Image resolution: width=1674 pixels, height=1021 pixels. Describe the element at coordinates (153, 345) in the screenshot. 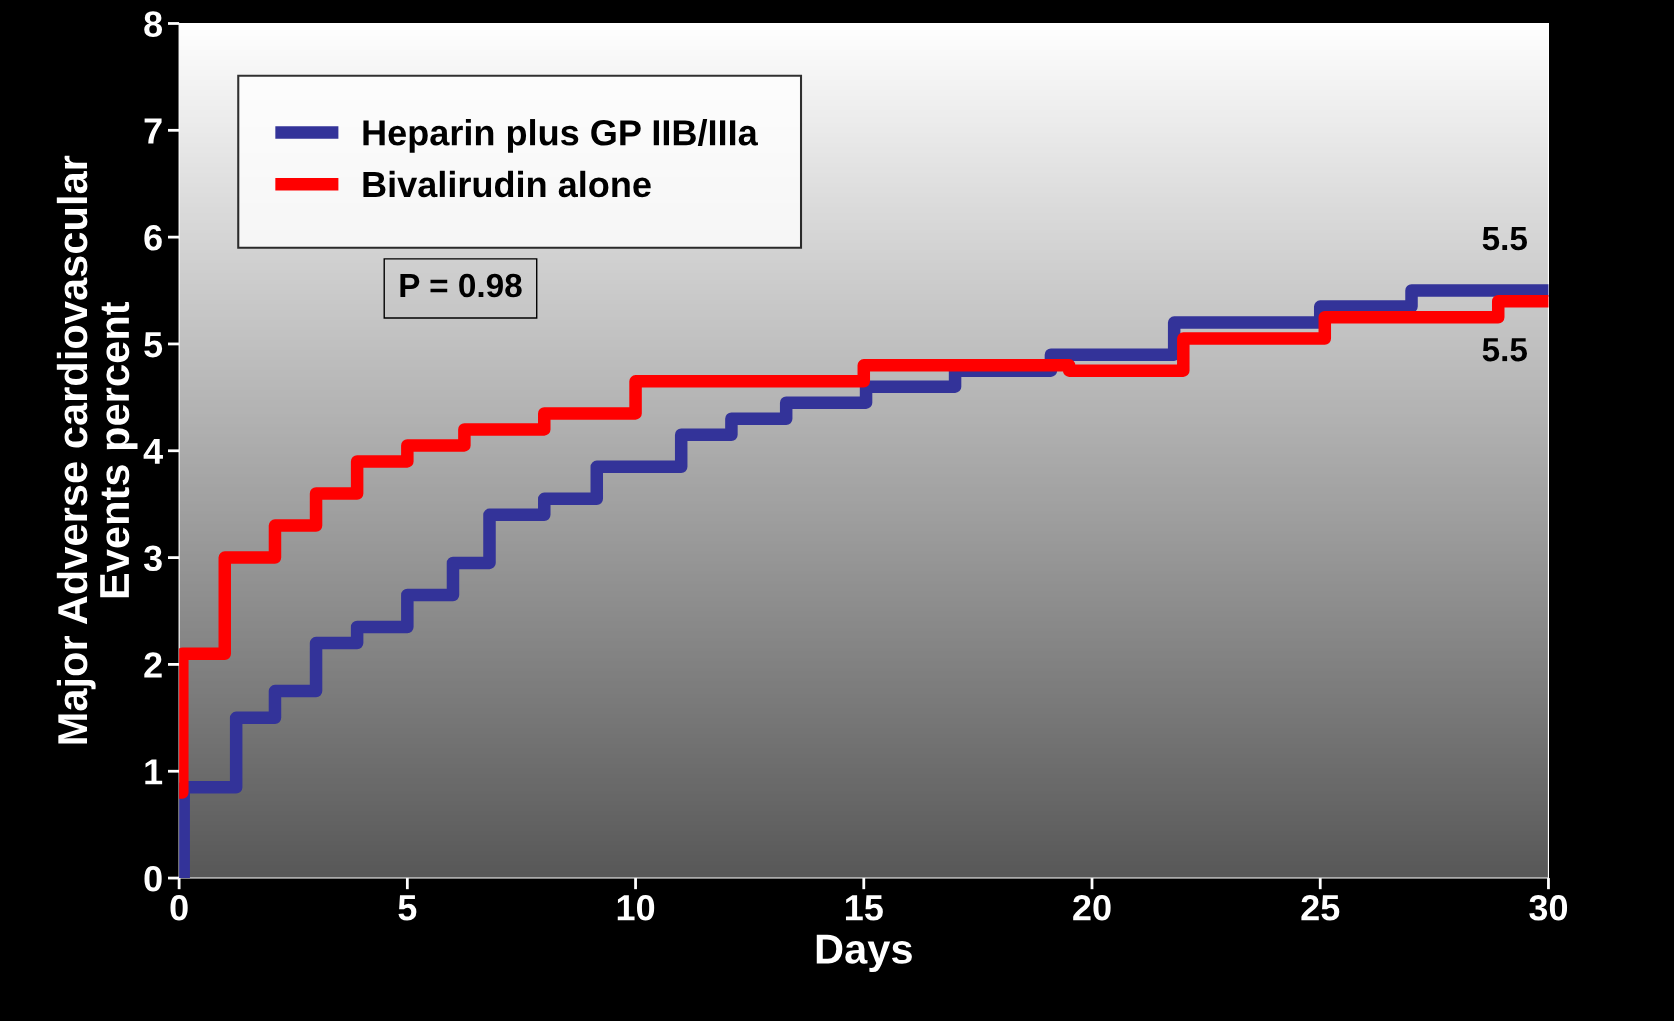

I see `y-tick-label: 5` at that location.